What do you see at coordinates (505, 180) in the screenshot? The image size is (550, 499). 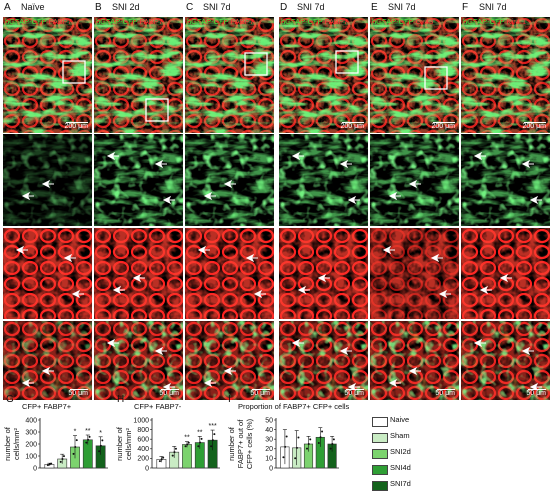 I see `micrograph-f-row2` at bounding box center [505, 180].